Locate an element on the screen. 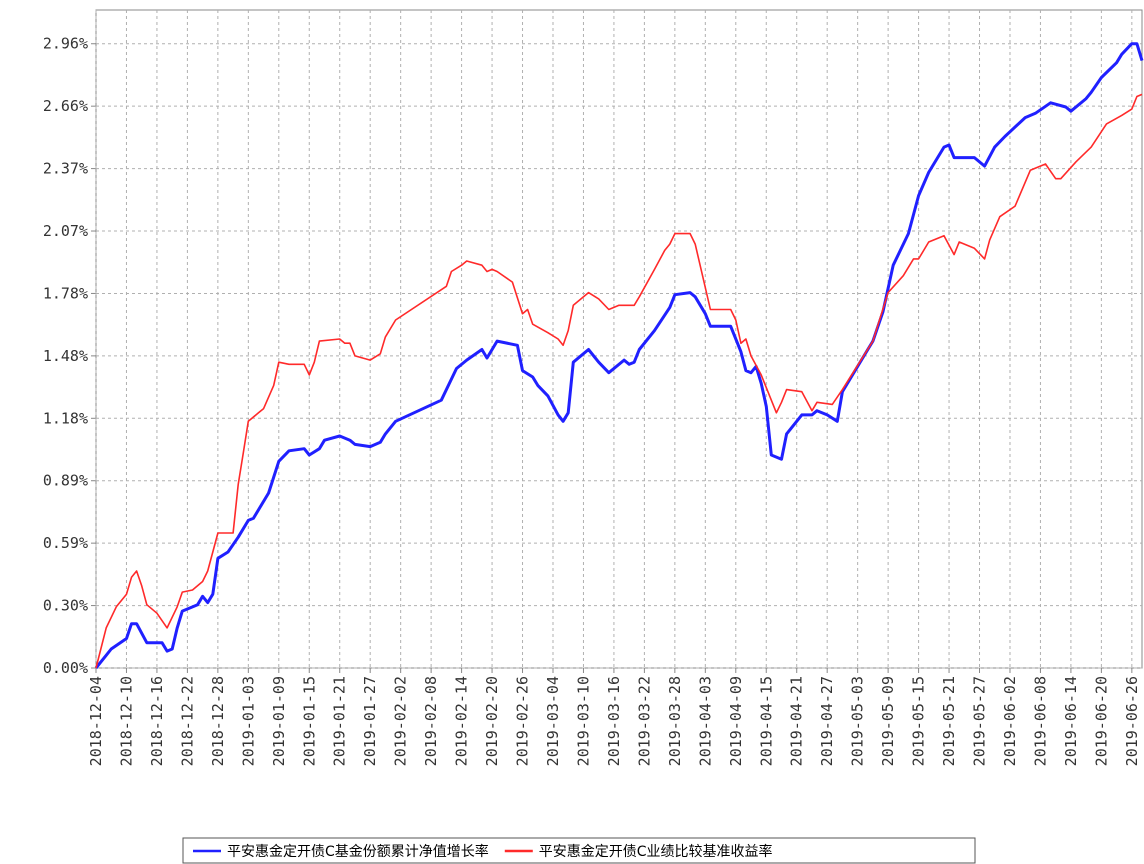 The width and height of the screenshot is (1144, 864). x-tick-label: 2019-06-14 is located at coordinates (1071, 721).